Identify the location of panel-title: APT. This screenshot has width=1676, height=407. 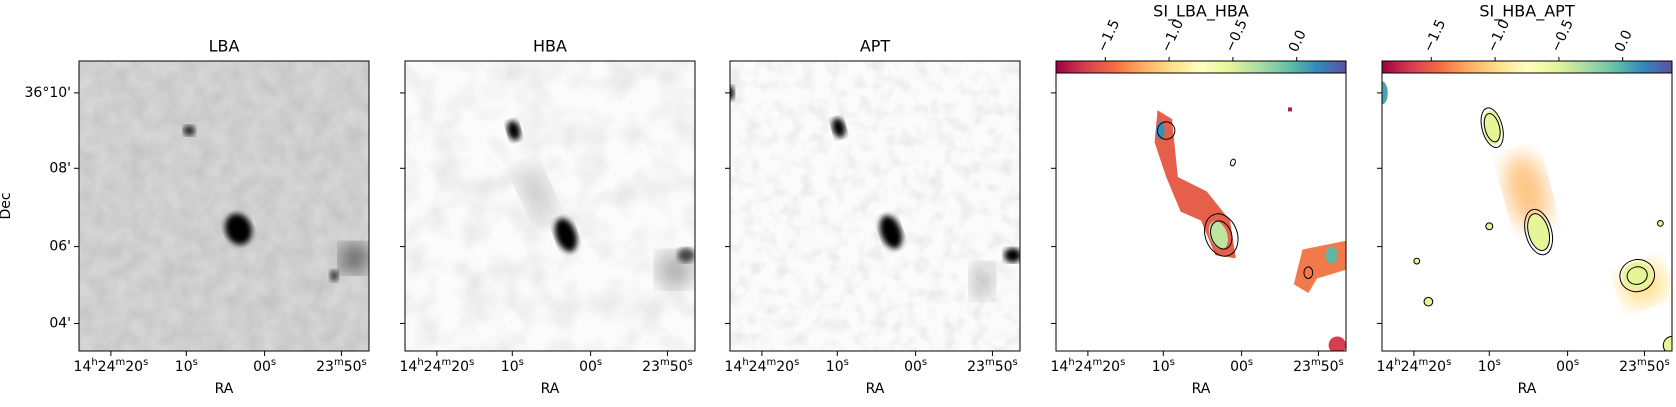
(875, 46).